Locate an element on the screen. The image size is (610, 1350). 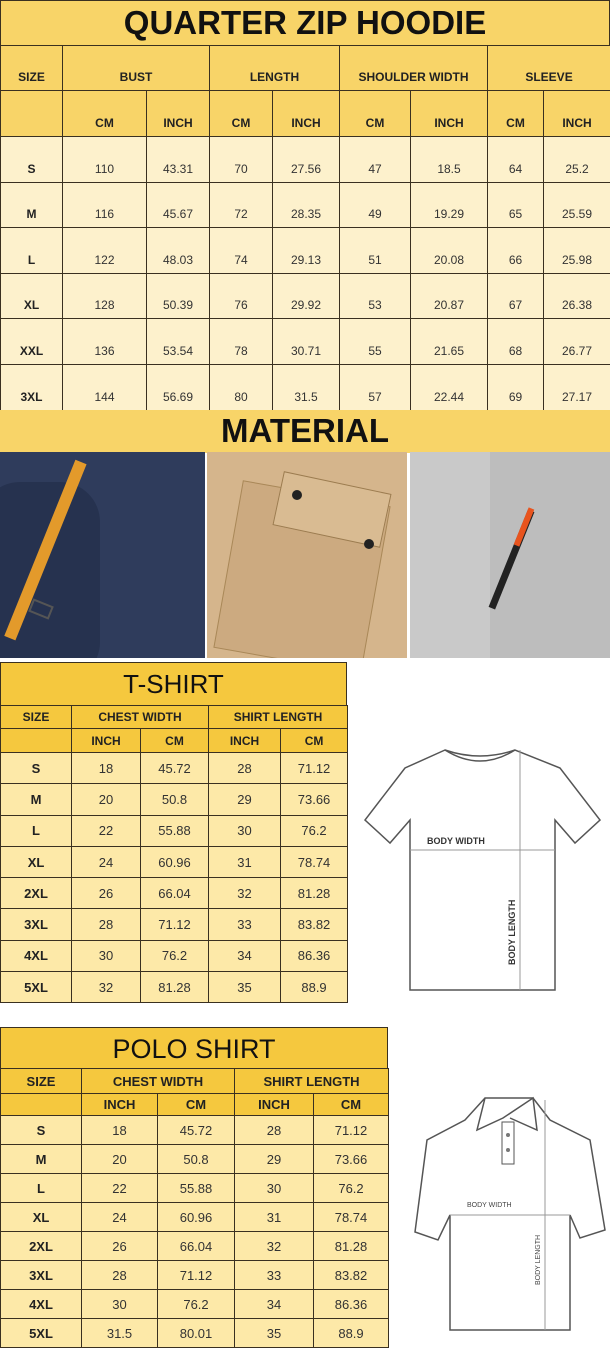
table-cell: 128 is located at coordinates (104, 296).